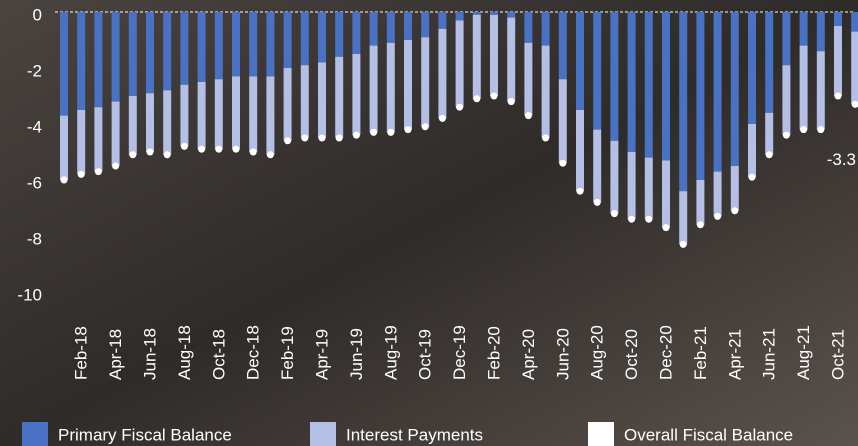 The image size is (858, 446). What do you see at coordinates (81, 353) in the screenshot?
I see `x-tick-label: Feb-18` at bounding box center [81, 353].